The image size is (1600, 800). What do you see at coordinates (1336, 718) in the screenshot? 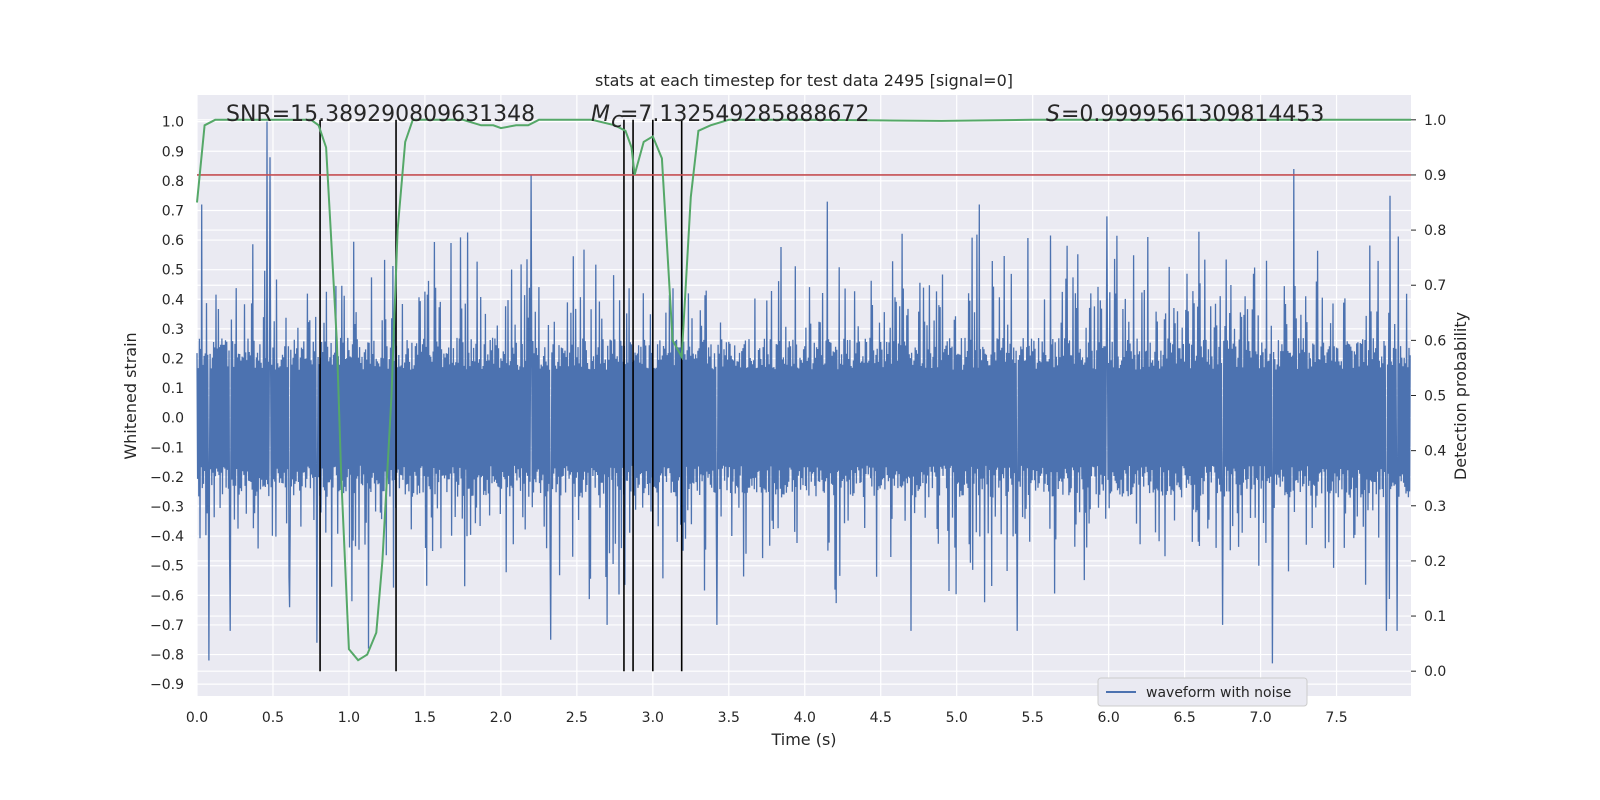
I see `x-tick-label: 7.5` at bounding box center [1336, 718].